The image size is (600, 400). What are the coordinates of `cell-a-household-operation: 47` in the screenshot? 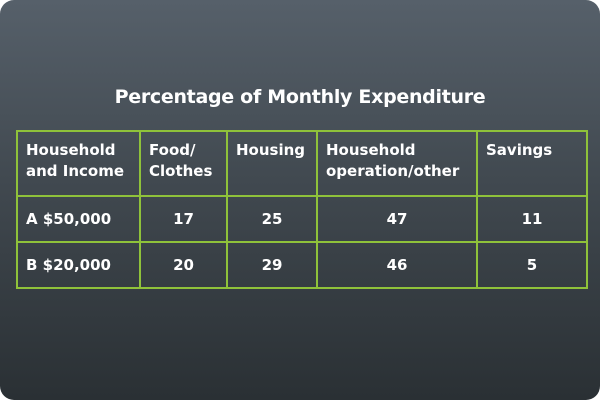 It's located at (397, 219).